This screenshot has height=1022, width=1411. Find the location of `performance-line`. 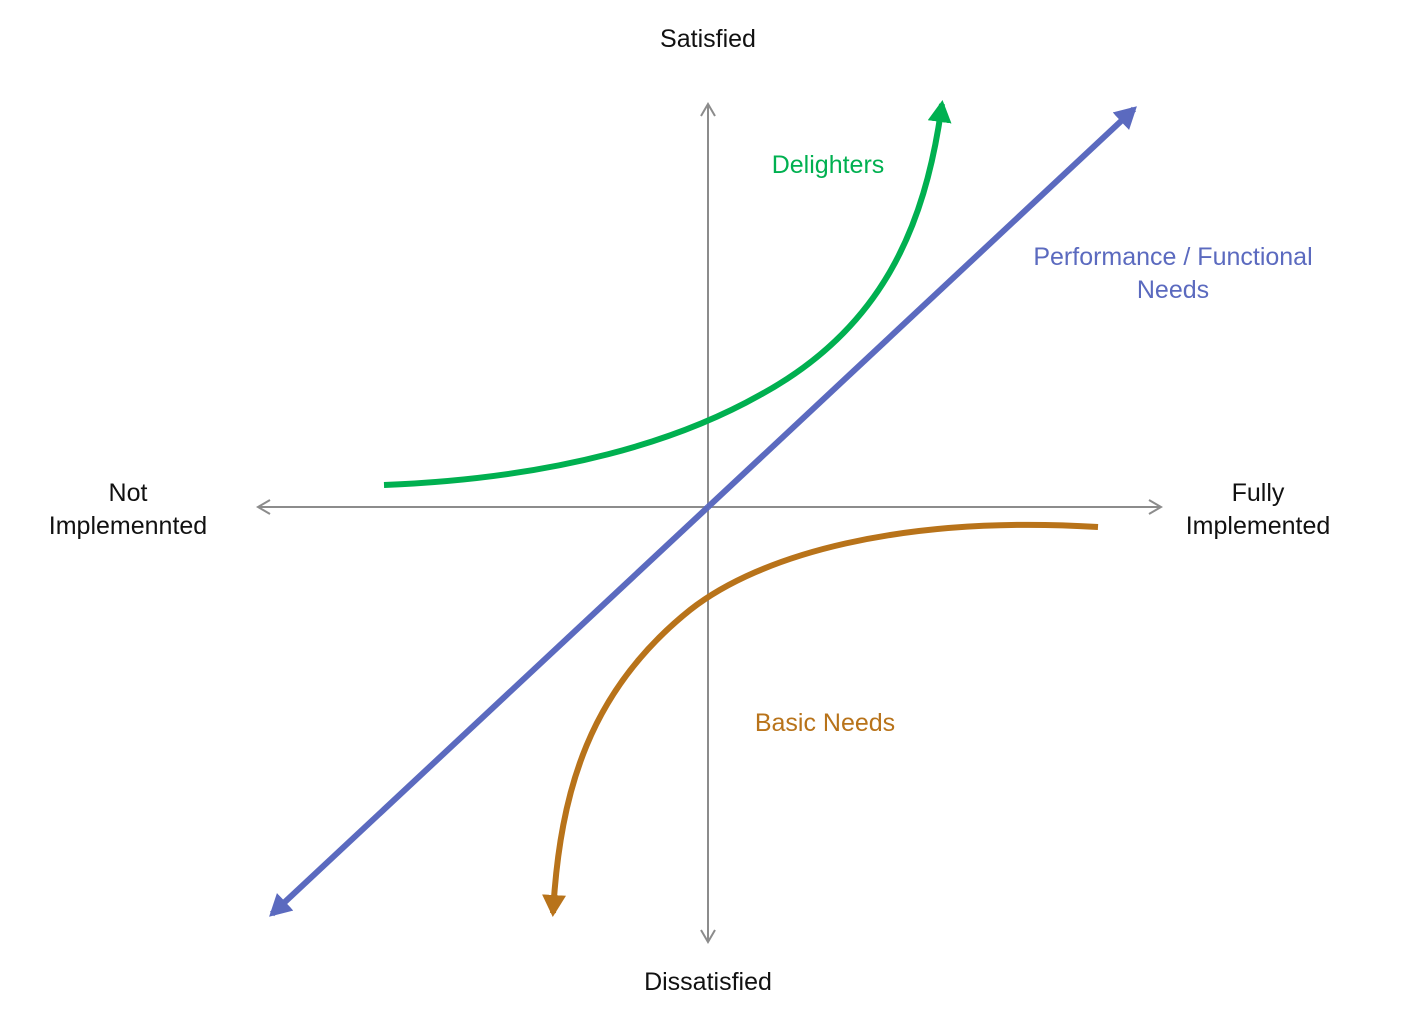

performance-line is located at coordinates (921, 308).